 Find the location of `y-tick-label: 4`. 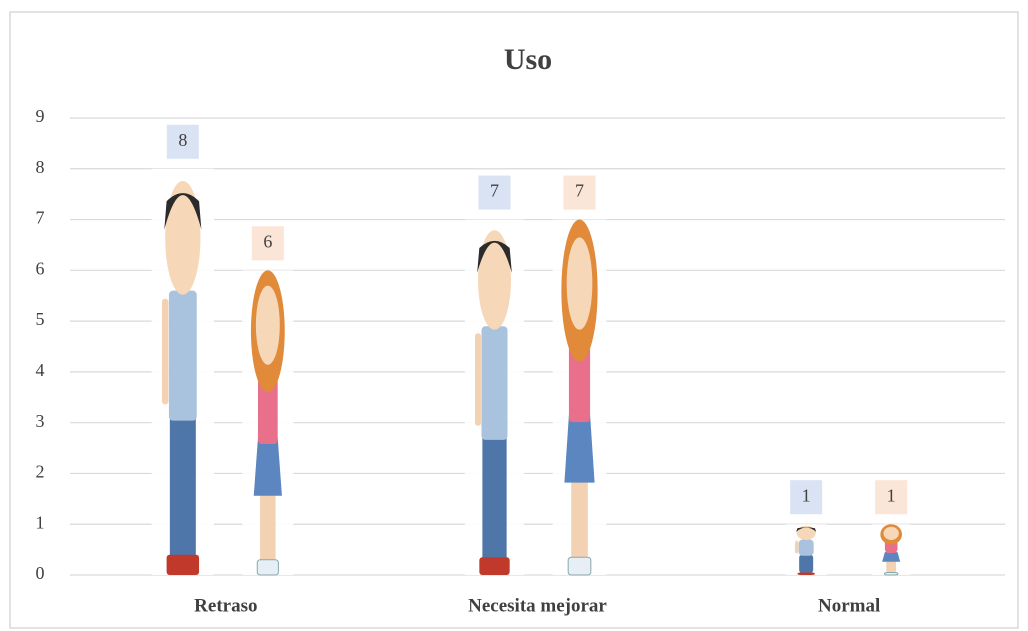

y-tick-label: 4 is located at coordinates (40, 370).